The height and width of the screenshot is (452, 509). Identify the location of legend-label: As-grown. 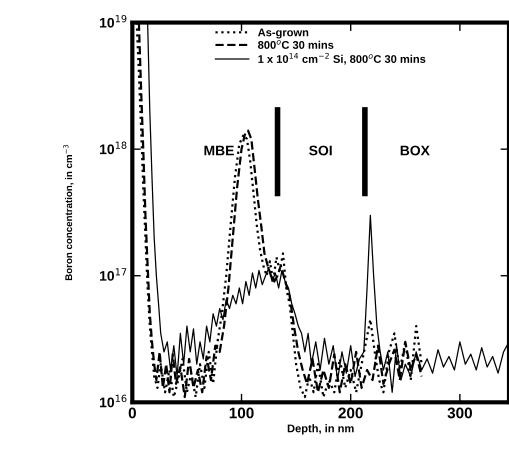
(283, 33).